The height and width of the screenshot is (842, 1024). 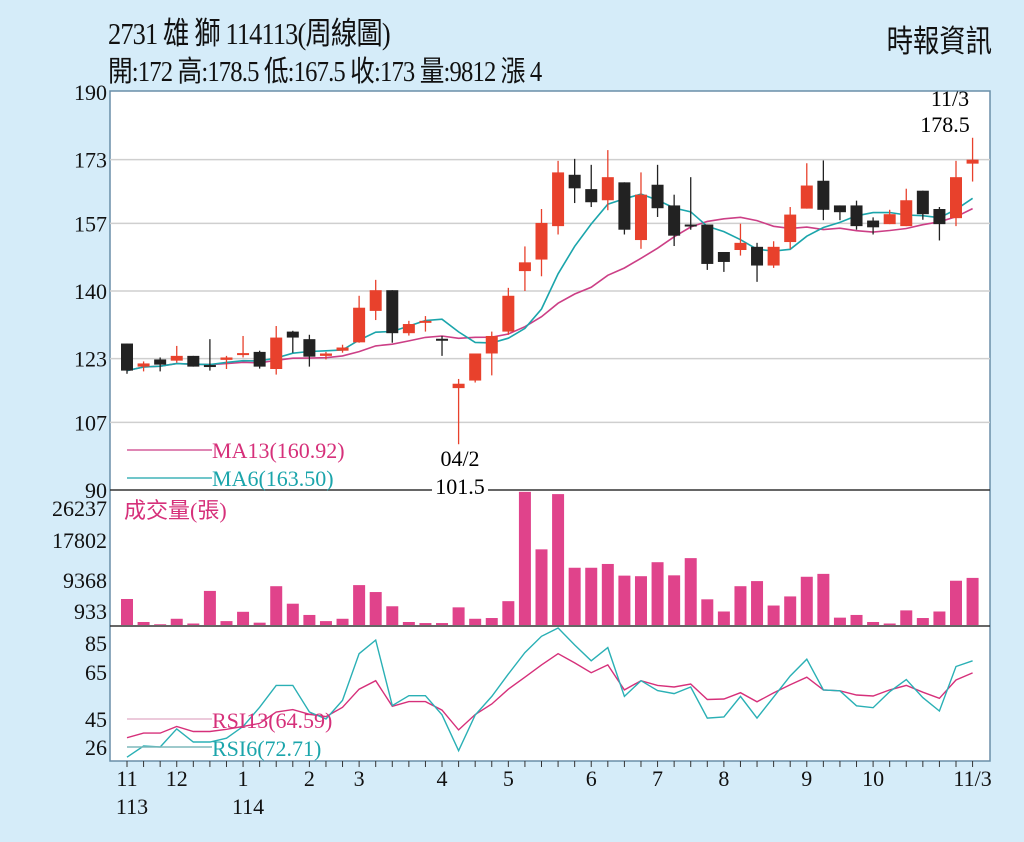 I want to click on volume-tick-label: 17802, so click(x=79, y=540).